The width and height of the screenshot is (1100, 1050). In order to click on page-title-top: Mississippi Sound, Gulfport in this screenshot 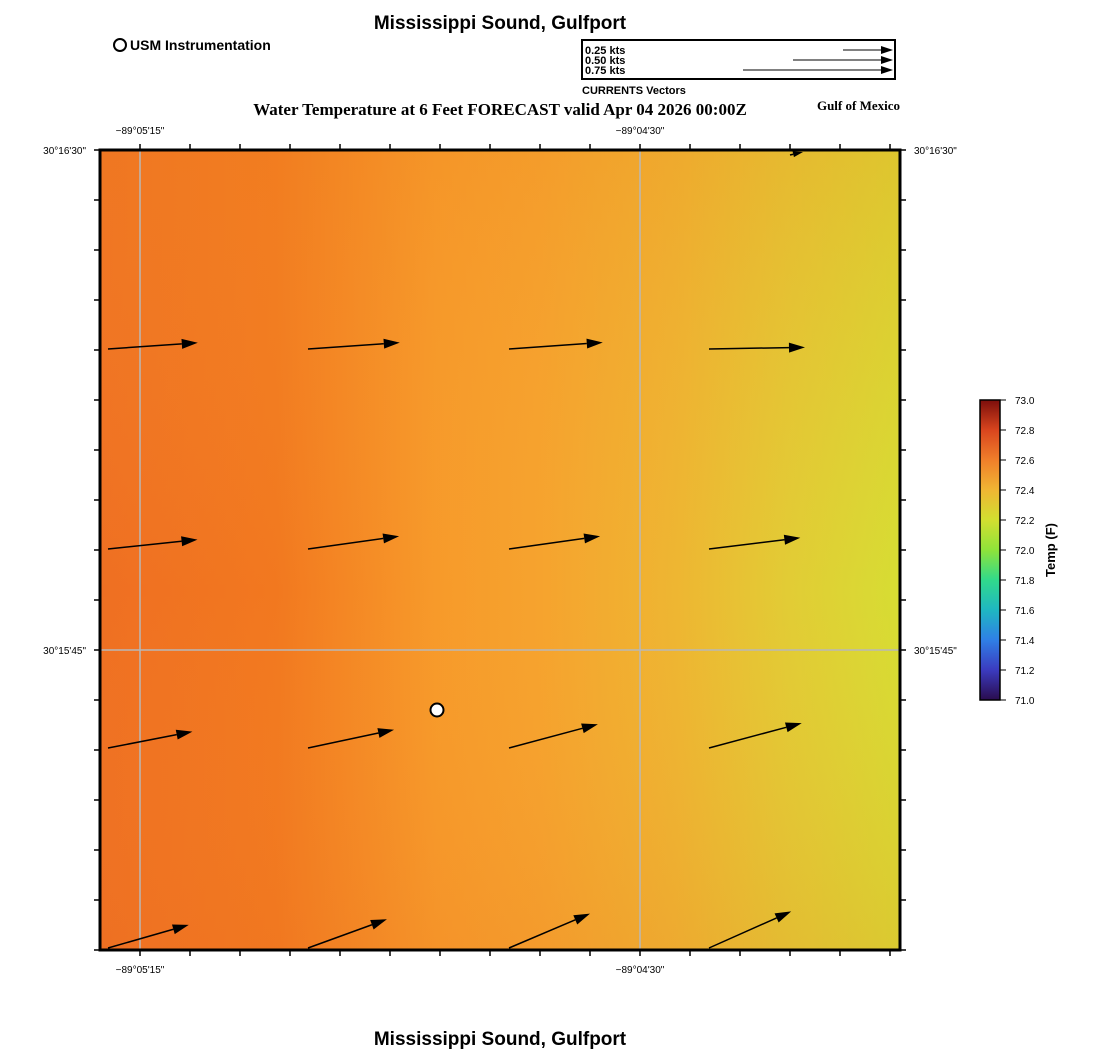, I will do `click(500, 23)`.